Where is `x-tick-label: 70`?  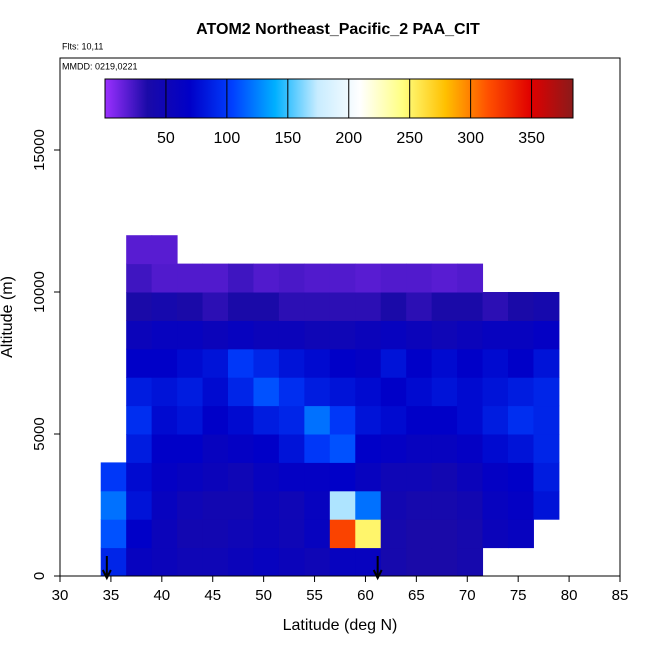 x-tick-label: 70 is located at coordinates (467, 595).